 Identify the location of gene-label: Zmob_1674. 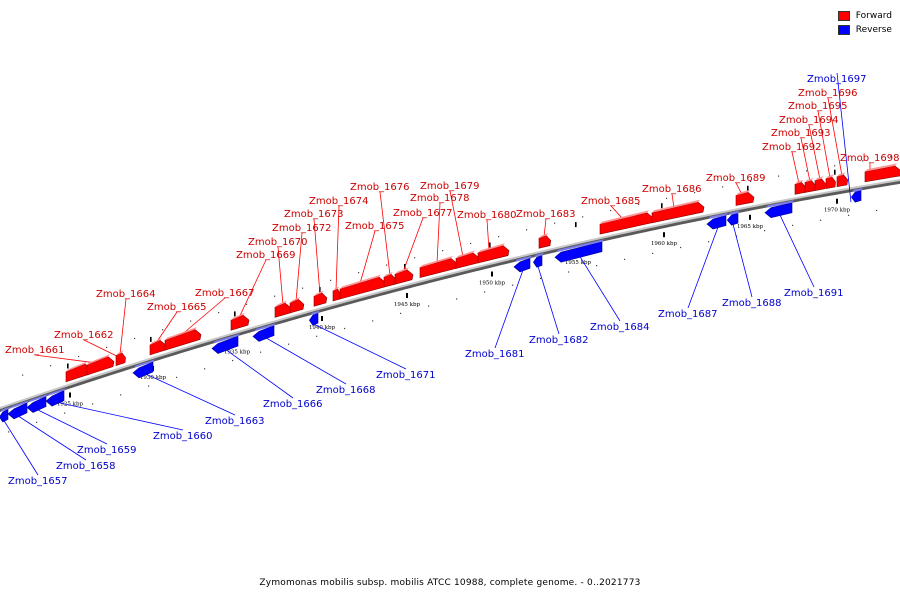
(339, 201).